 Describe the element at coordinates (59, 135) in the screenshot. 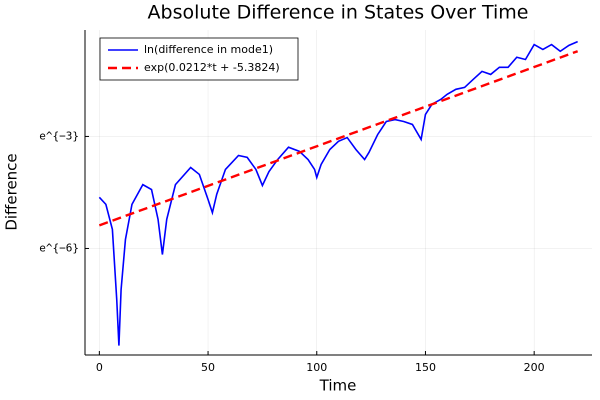

I see `y-tick-label: e^{−3}` at that location.